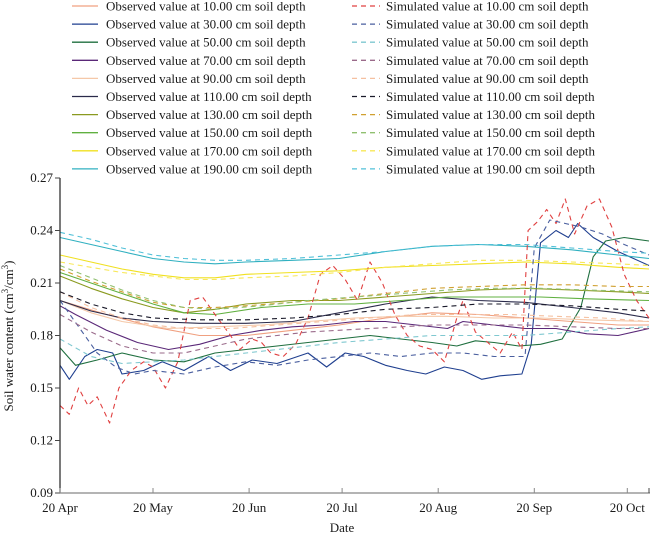 This screenshot has width=650, height=534. I want to click on legend-label: Simulated value at 110.00 cm soil depth, so click(490, 96).